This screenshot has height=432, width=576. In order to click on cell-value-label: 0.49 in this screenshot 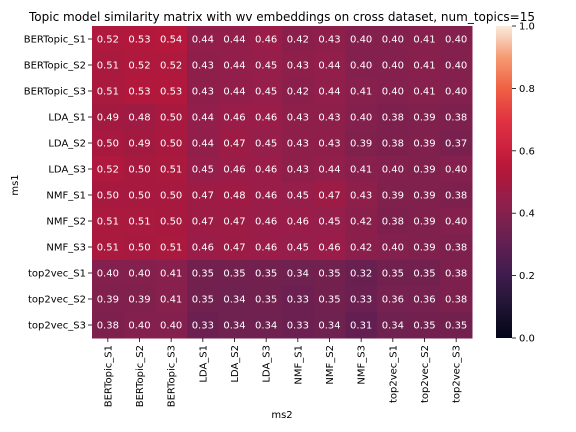, I will do `click(139, 144)`.